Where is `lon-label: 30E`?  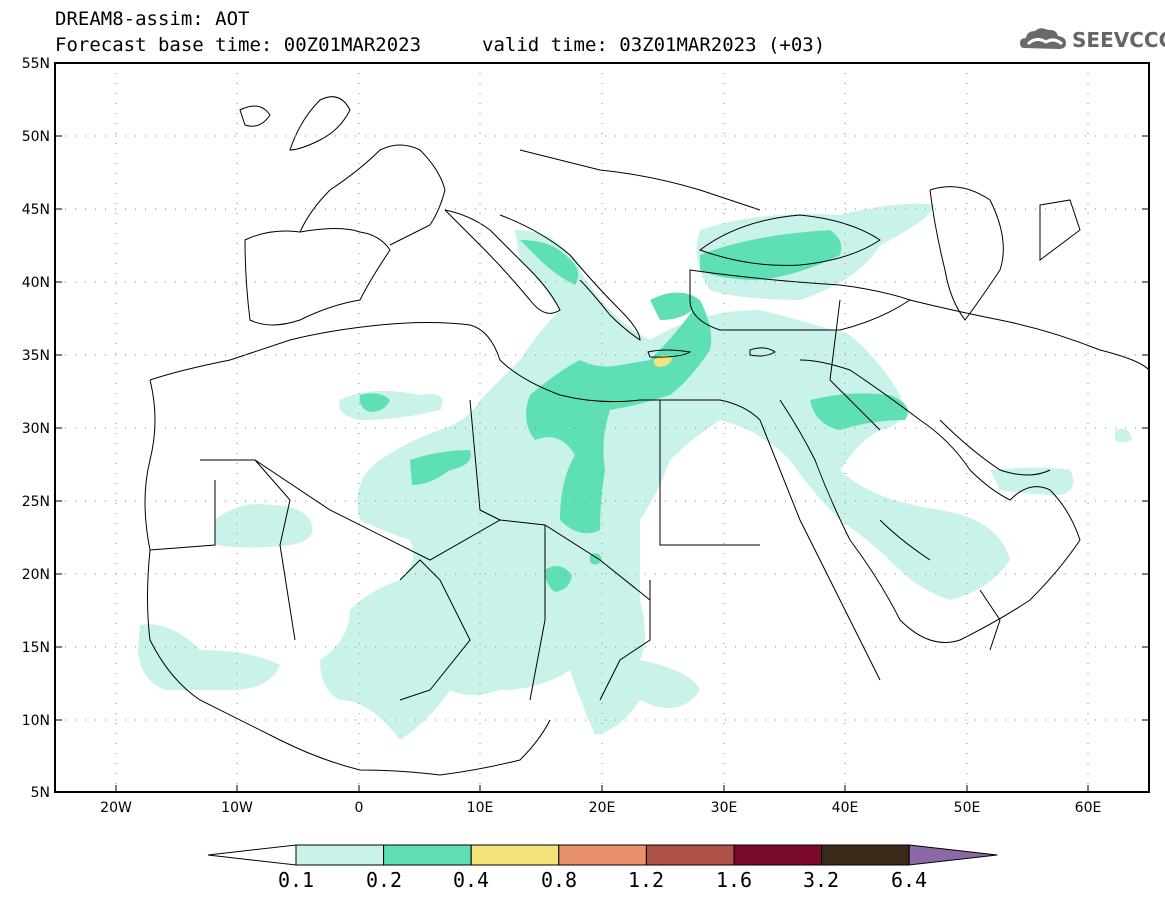 lon-label: 30E is located at coordinates (724, 808).